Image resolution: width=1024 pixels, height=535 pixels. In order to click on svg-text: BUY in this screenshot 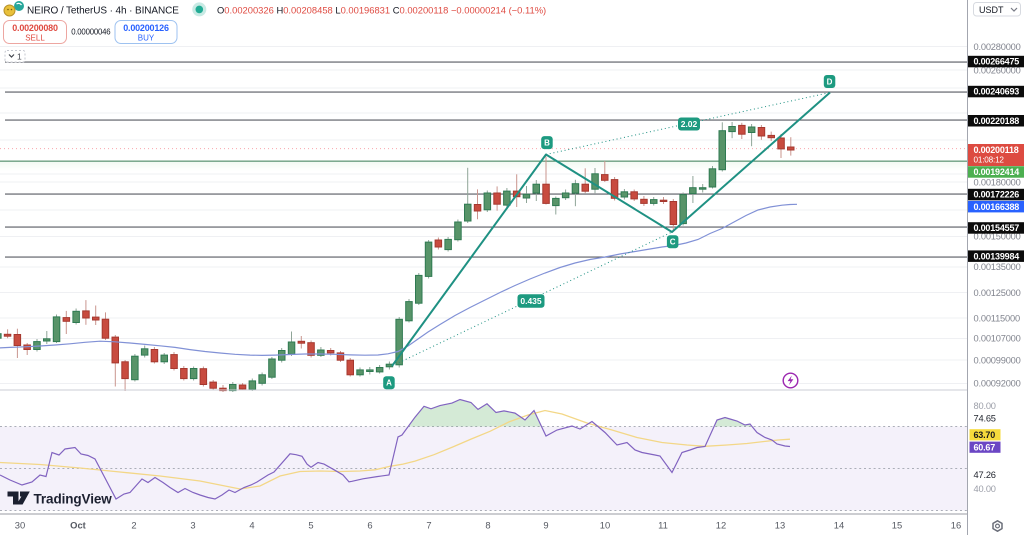, I will do `click(146, 38)`.